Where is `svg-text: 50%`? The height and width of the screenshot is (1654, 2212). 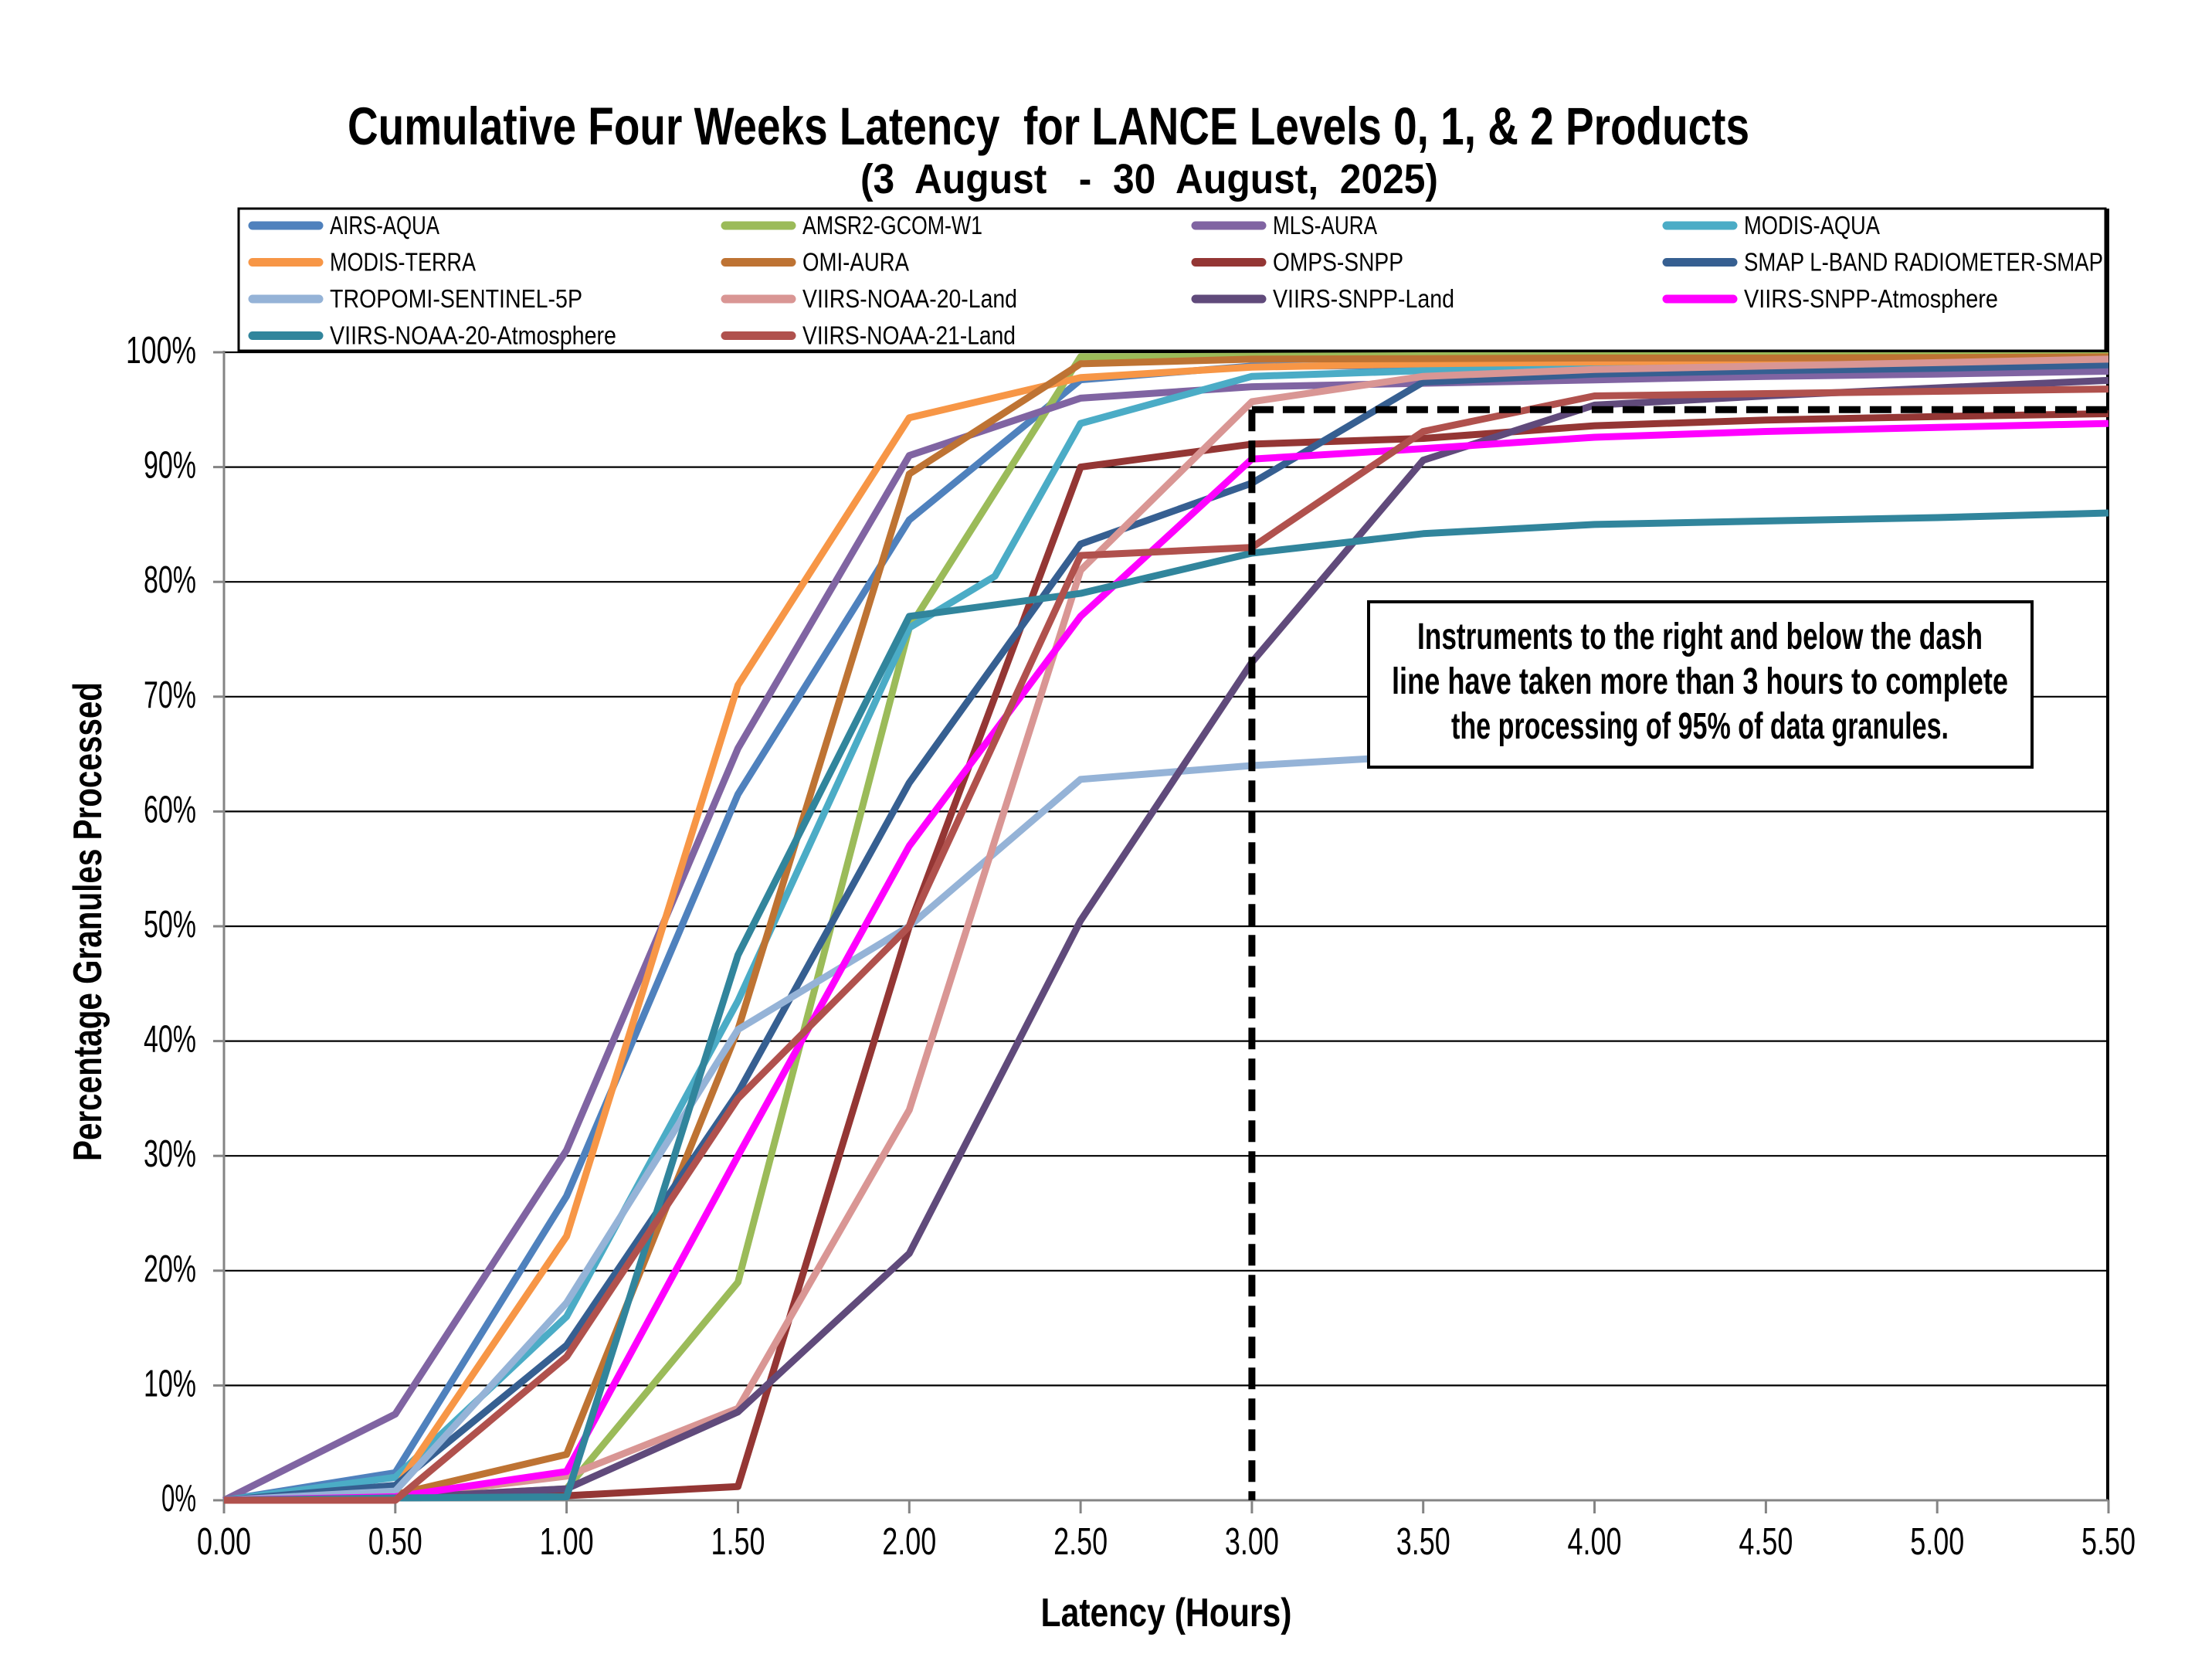 svg-text: 50% is located at coordinates (170, 925).